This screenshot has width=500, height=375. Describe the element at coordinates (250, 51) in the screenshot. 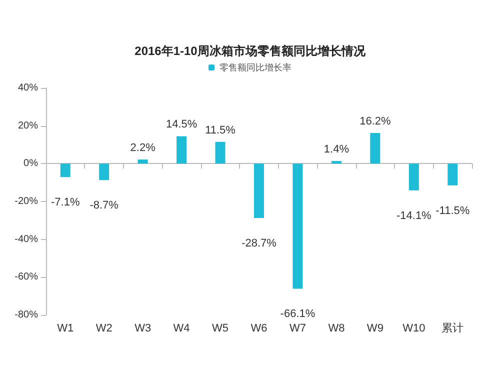

I see `chart-title: 2016年1-10周冰箱市场零售额同比增长情况` at that location.